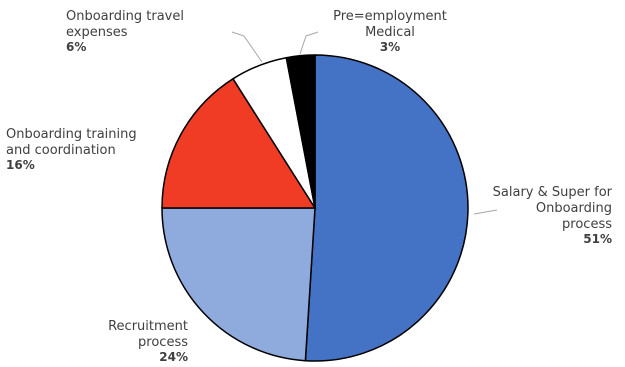 This screenshot has width=625, height=367. What do you see at coordinates (125, 16) in the screenshot?
I see `slice-label-line: Onboarding travel` at bounding box center [125, 16].